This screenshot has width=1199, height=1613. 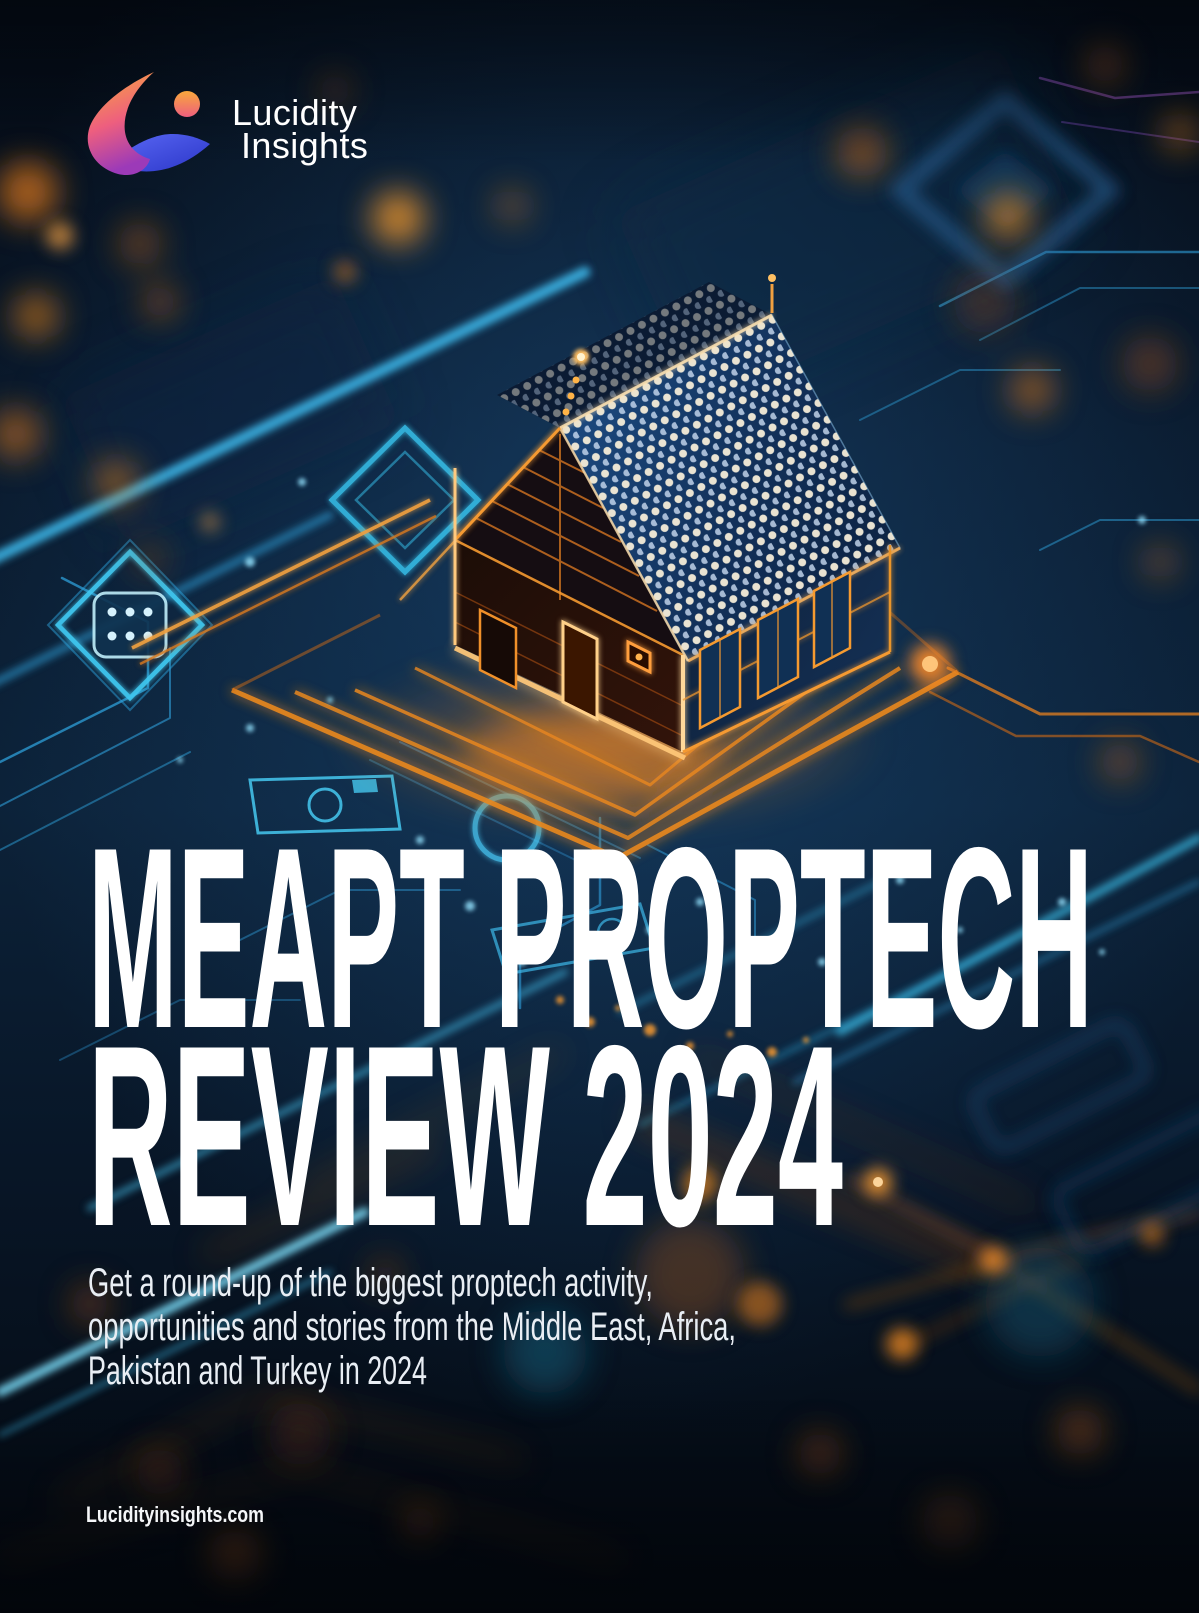 I want to click on website-url: Lucidityinsights.com, so click(x=175, y=1514).